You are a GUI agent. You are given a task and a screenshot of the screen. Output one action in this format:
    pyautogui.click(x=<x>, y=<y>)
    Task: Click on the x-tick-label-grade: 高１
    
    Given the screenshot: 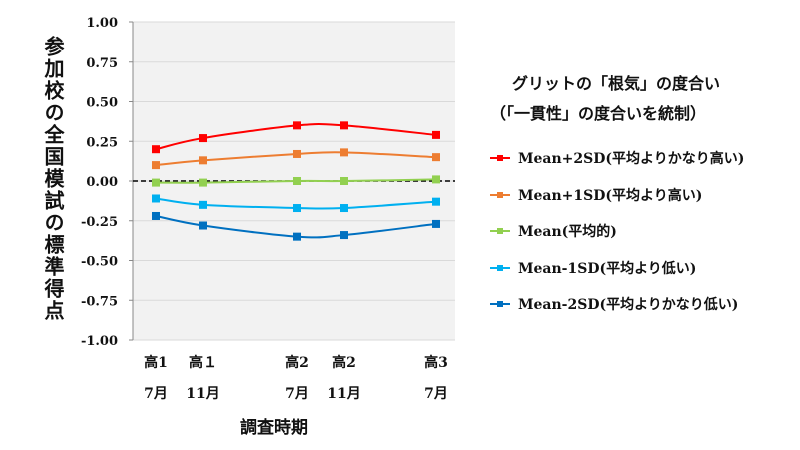 What is the action you would take?
    pyautogui.click(x=203, y=362)
    